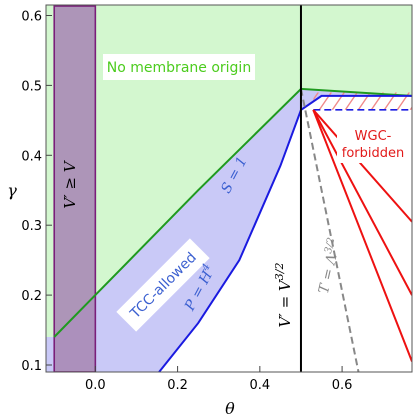 Image resolution: width=416 pixels, height=420 pixels. I want to click on v-prime-geq-v-label: V′ ≥ V, so click(70, 183).